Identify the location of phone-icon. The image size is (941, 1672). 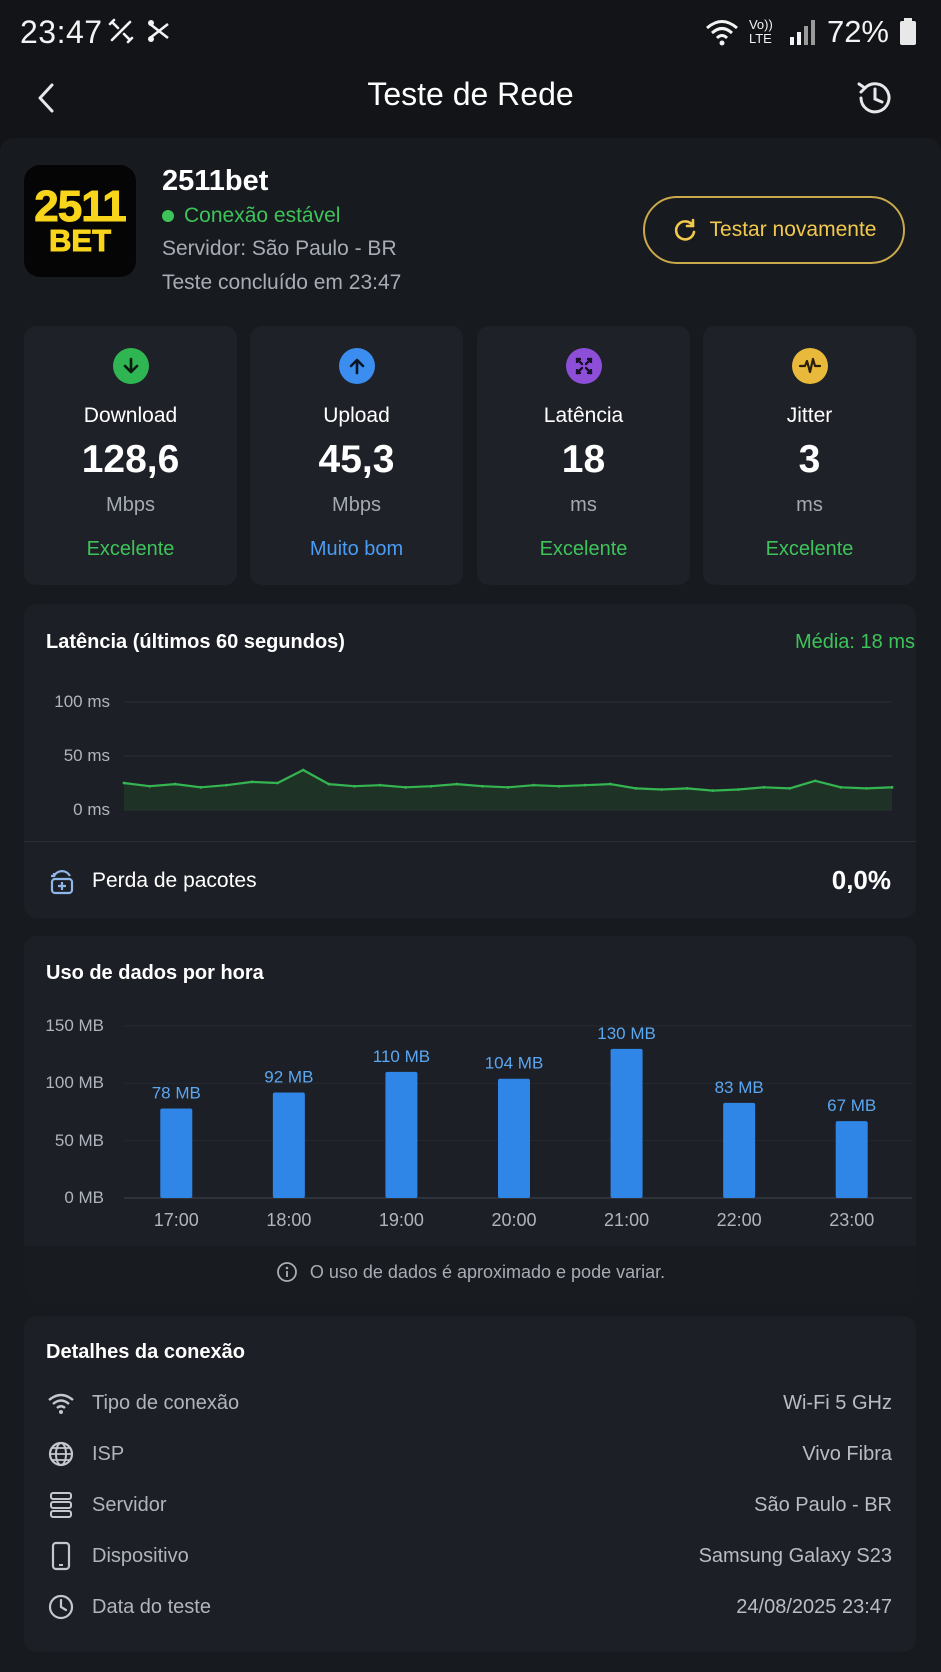
(61, 1556).